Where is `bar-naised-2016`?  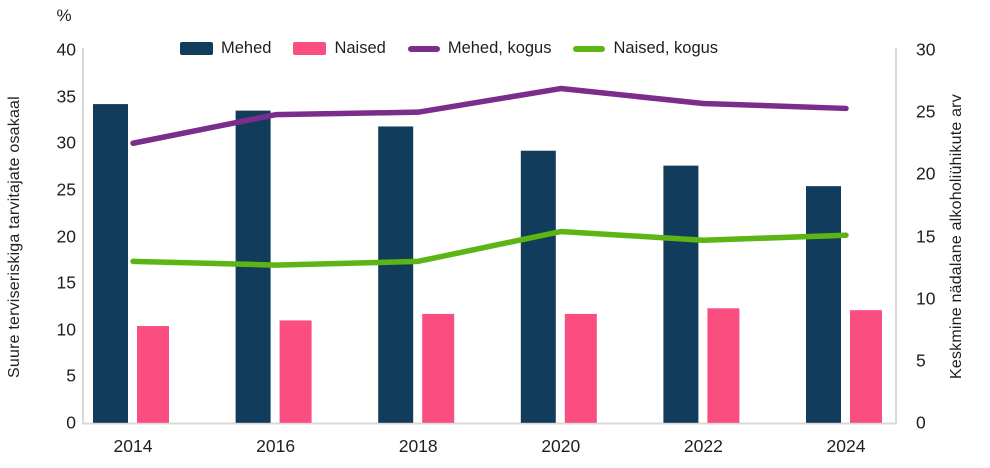
bar-naised-2016 is located at coordinates (295, 371).